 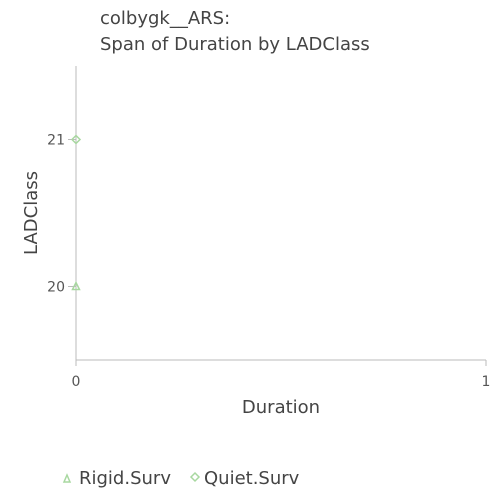 I want to click on legend-marker-rigid-surv, so click(x=67, y=478).